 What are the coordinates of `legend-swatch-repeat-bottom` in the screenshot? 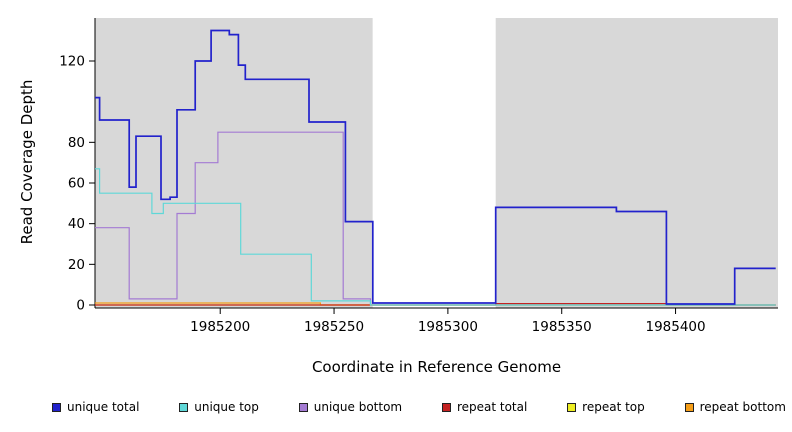 It's located at (689, 407).